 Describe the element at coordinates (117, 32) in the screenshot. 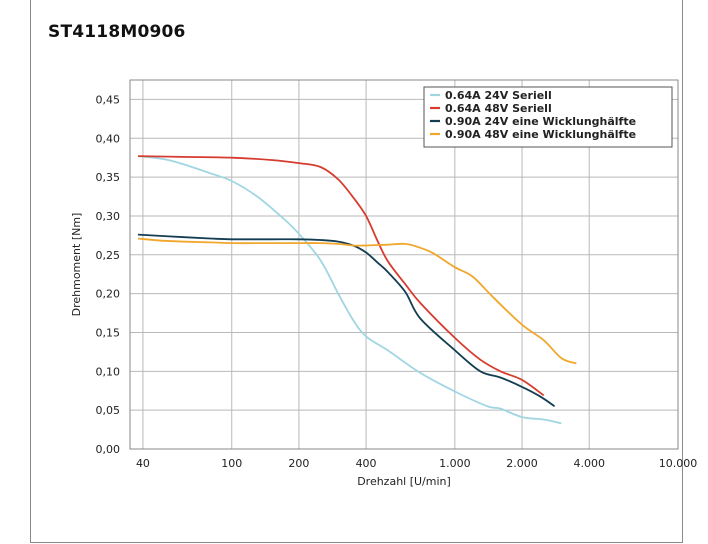

I see `chart-title: ST4118M0906` at that location.